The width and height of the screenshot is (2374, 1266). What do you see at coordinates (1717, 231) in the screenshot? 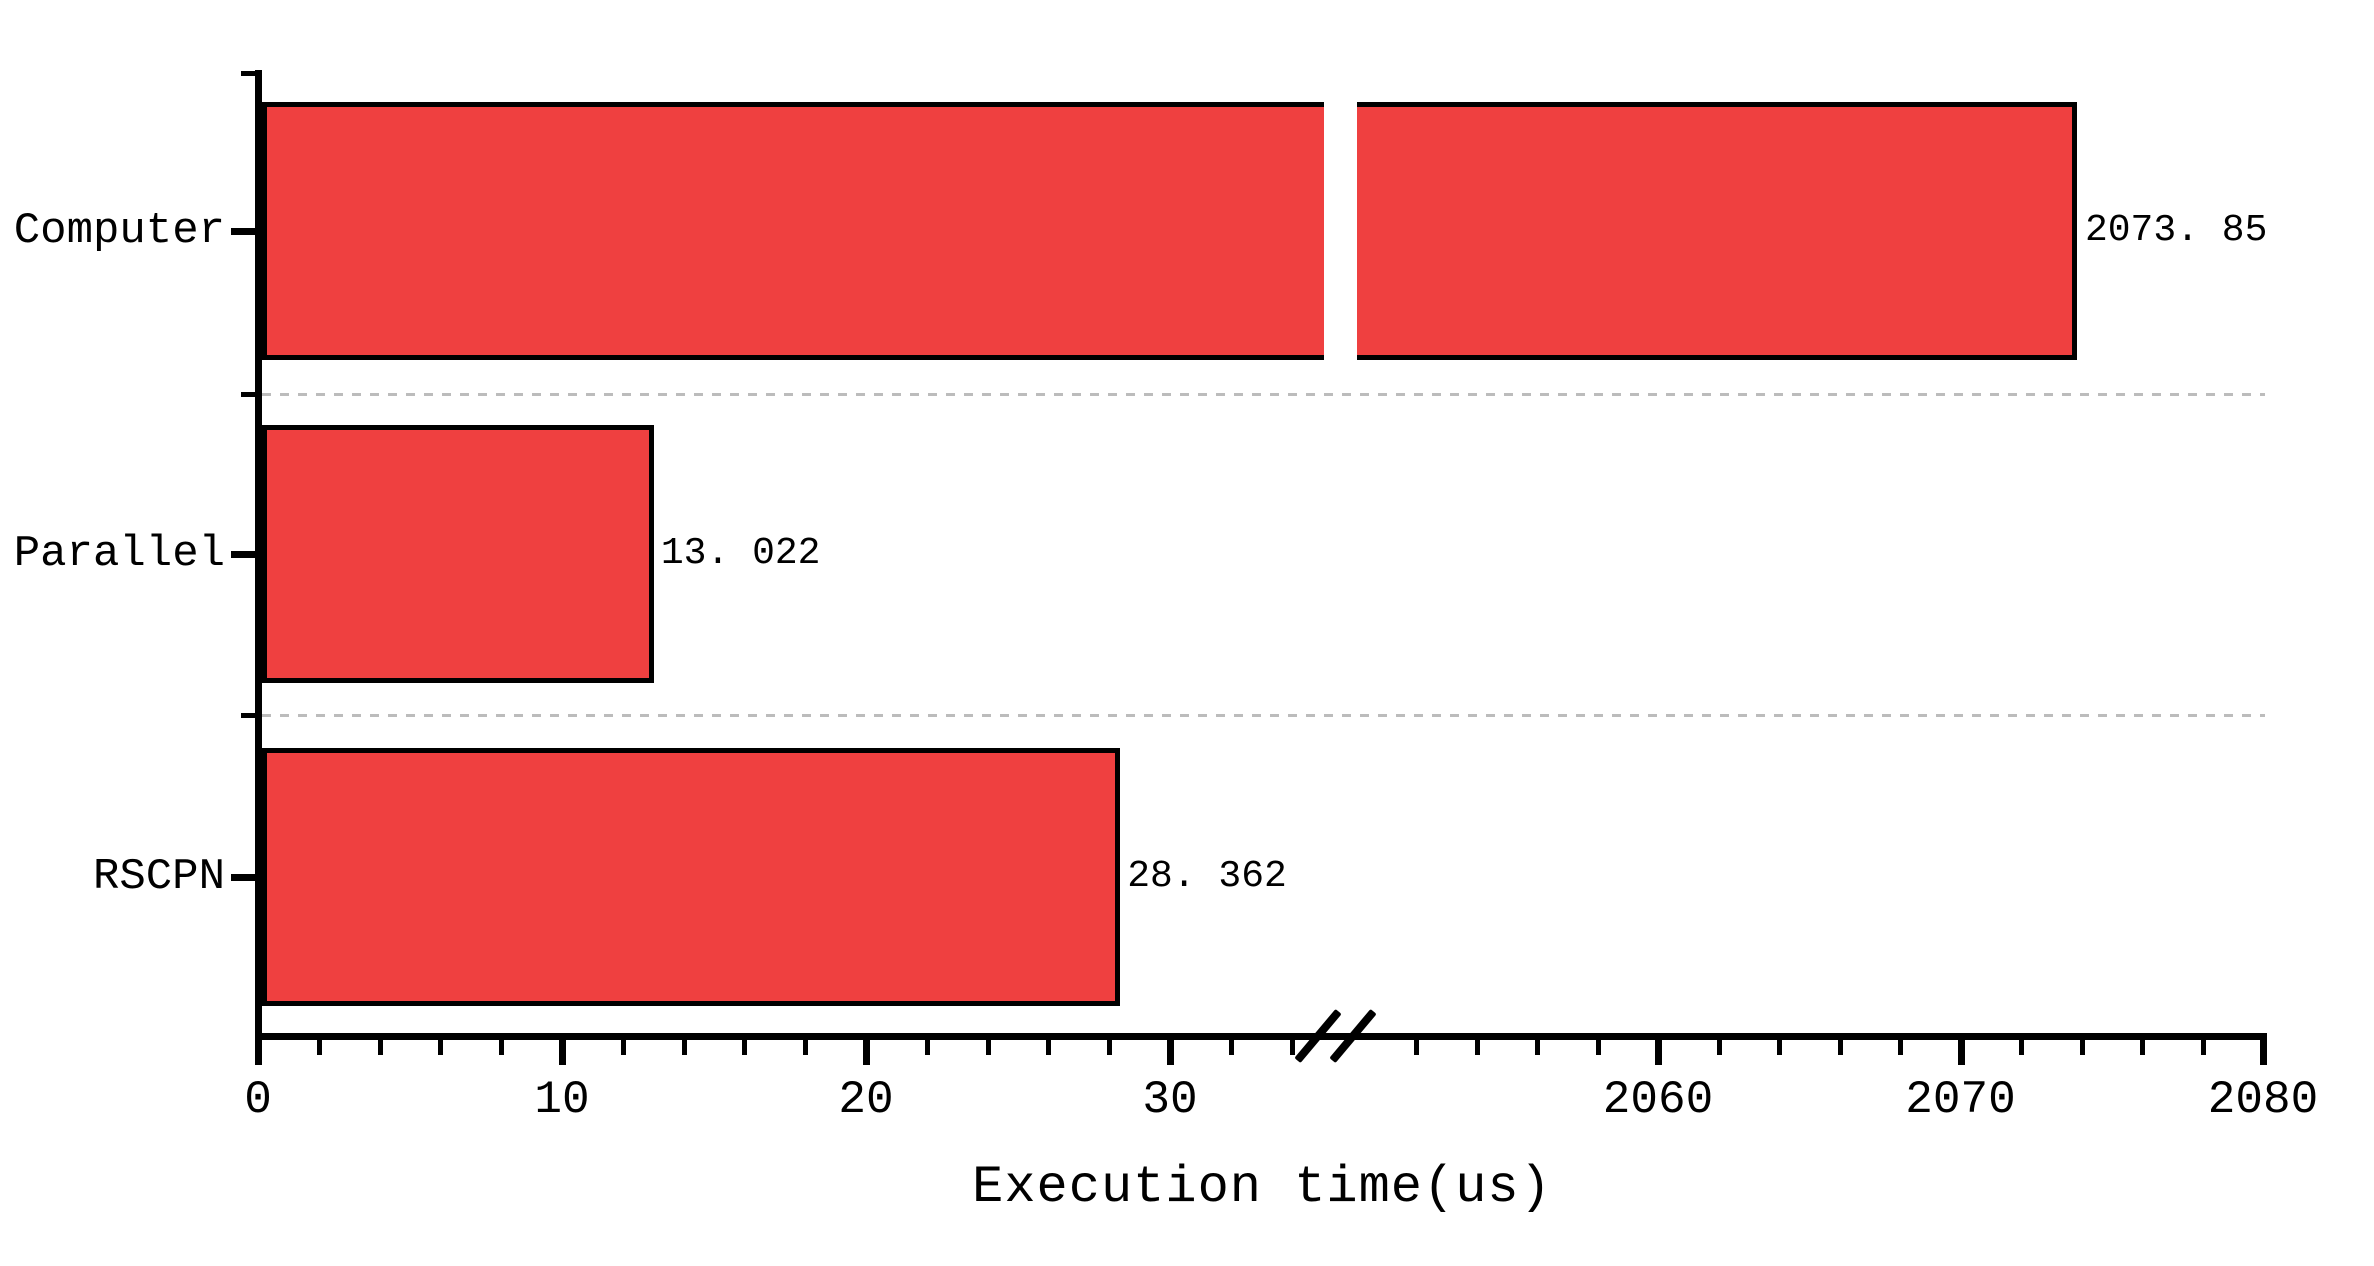
I see `bar-computer-right-segment` at bounding box center [1717, 231].